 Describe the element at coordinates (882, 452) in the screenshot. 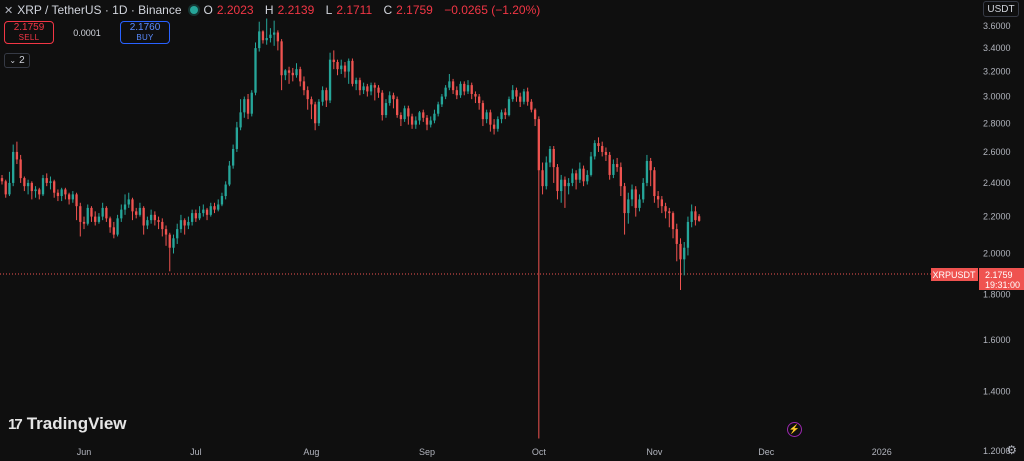

I see `x-tick-label: 2026` at that location.